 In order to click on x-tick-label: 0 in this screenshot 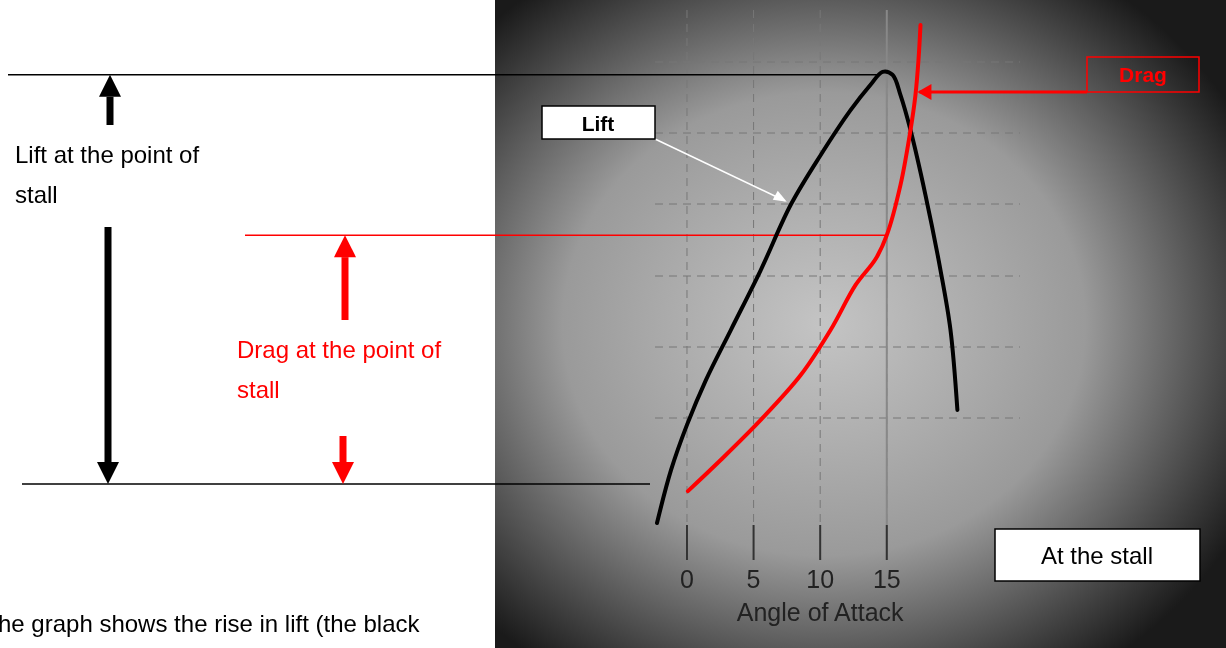, I will do `click(687, 579)`.